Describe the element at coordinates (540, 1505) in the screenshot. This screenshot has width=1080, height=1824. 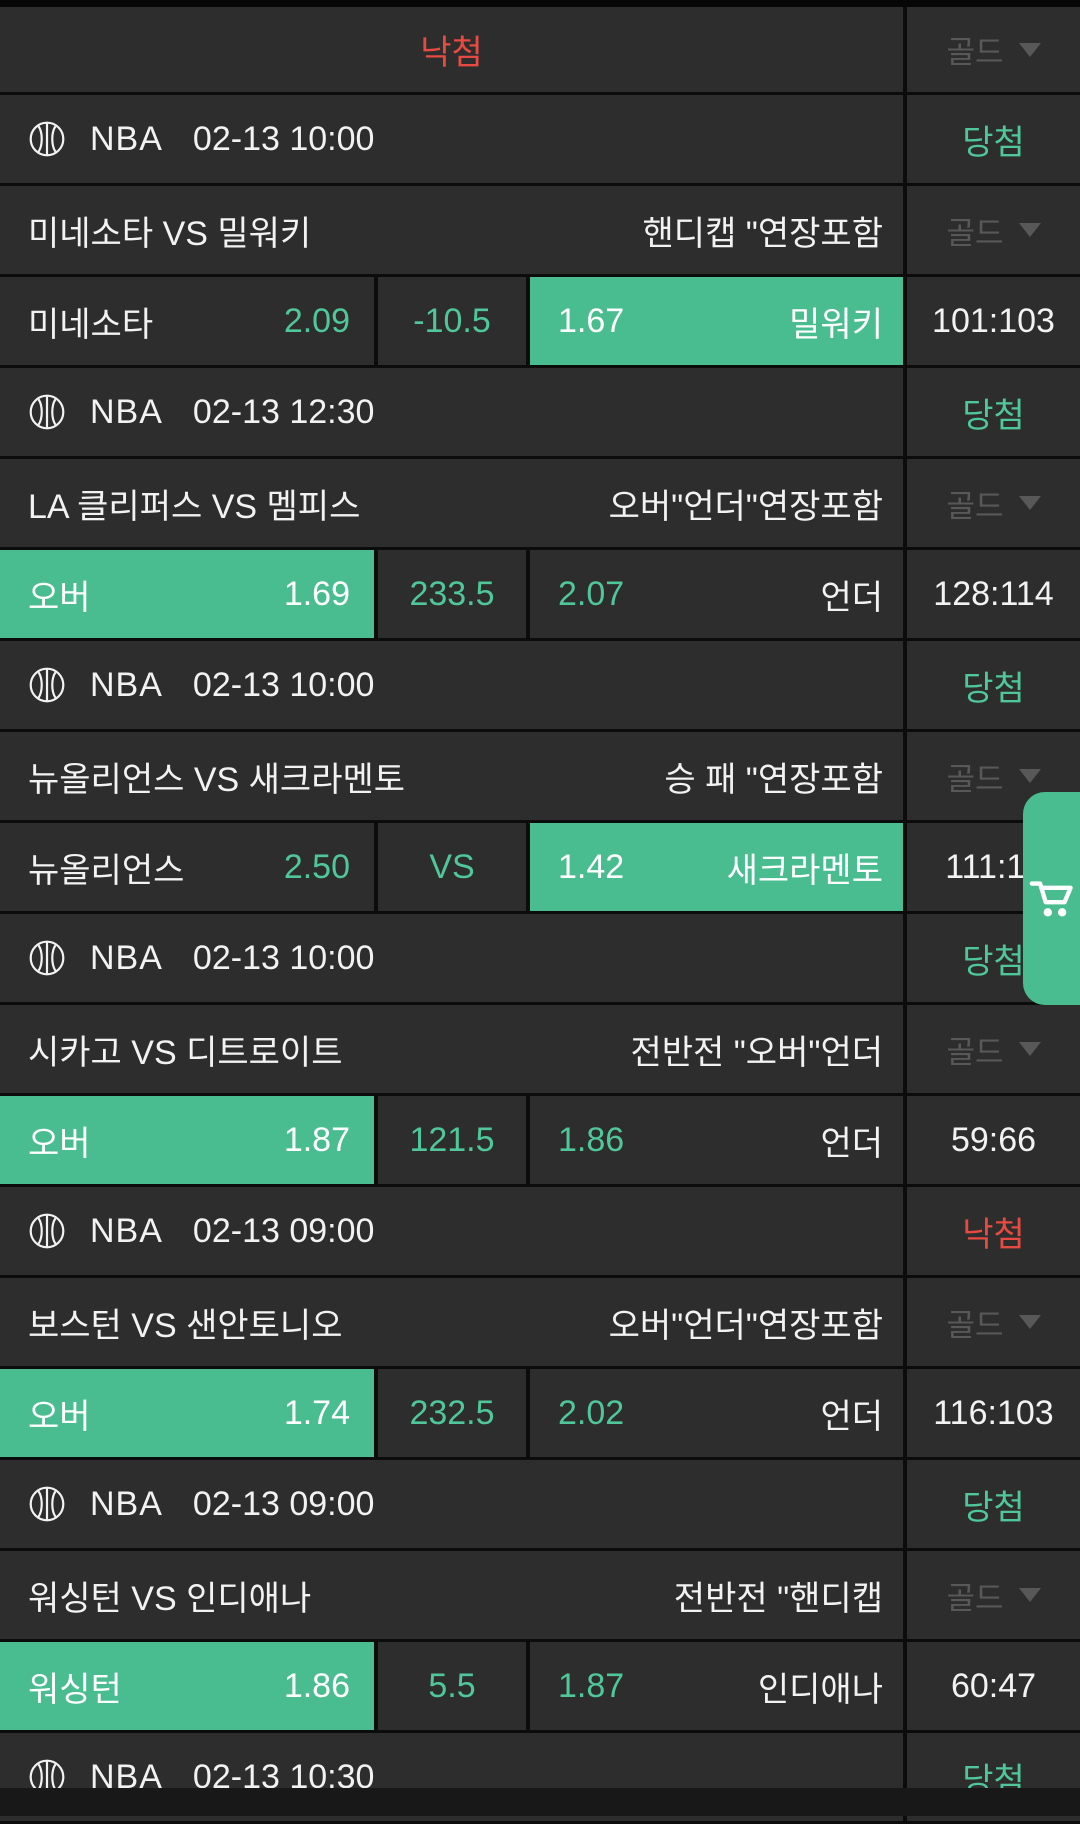
I see `game-header-row: NBA 02-13 09:00 당첨` at that location.